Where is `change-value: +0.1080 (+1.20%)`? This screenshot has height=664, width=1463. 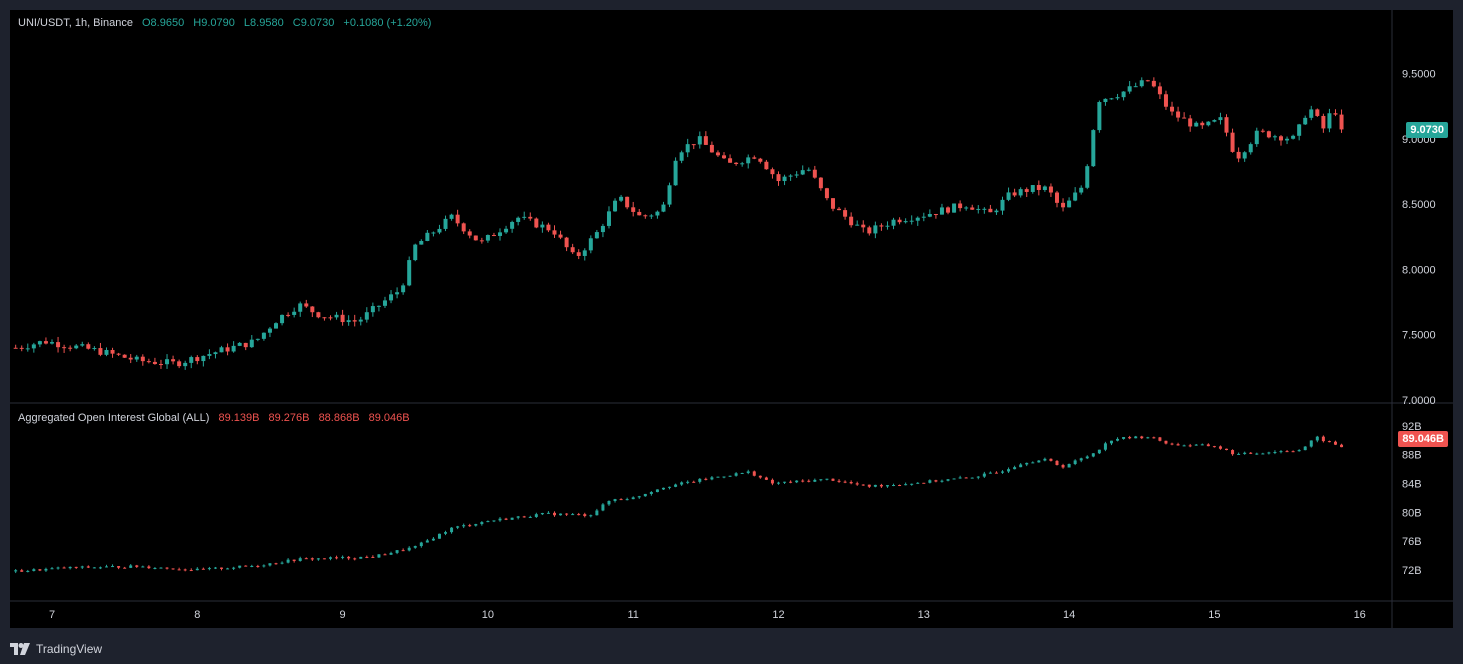 change-value: +0.1080 (+1.20%) is located at coordinates (387, 23).